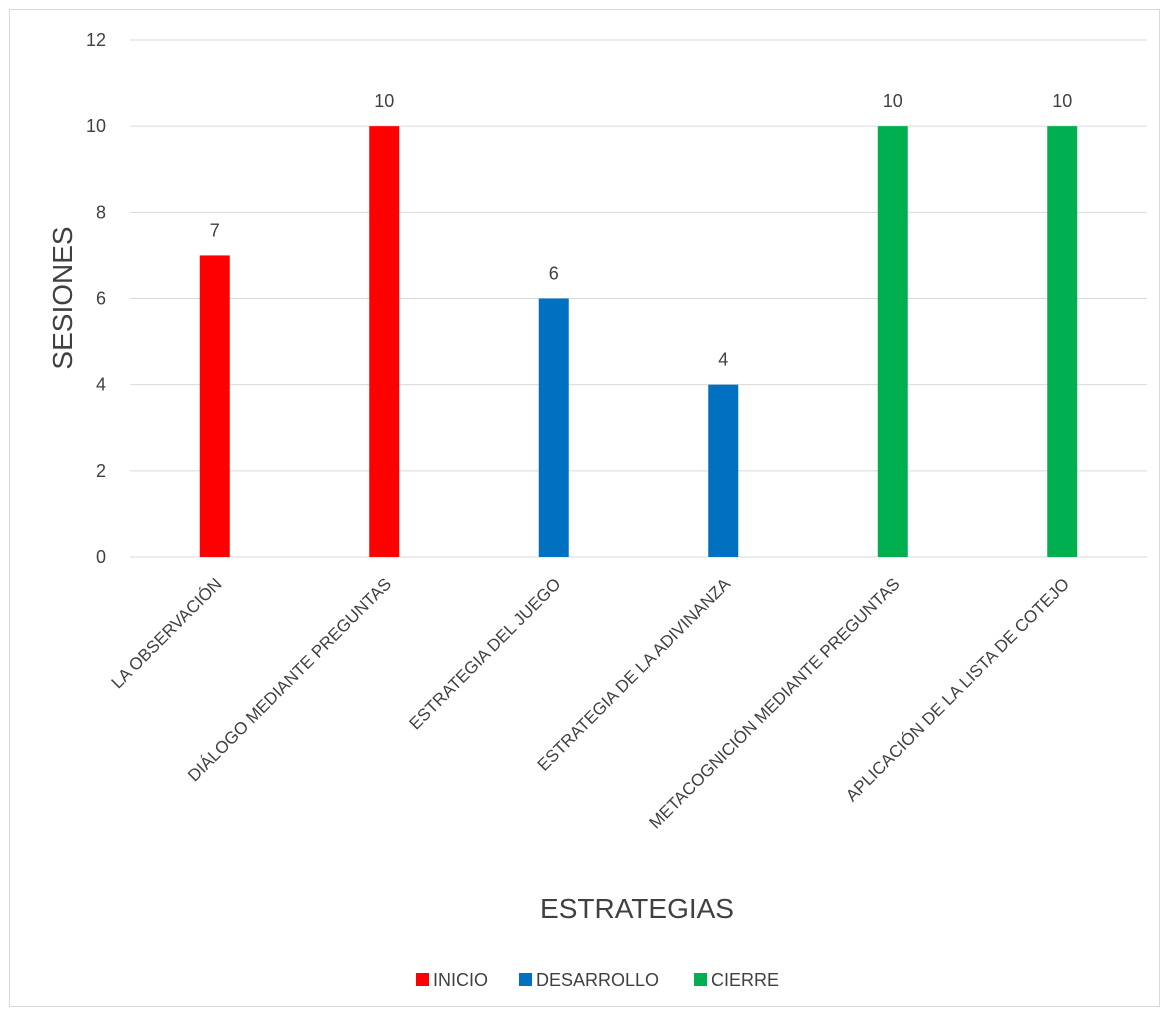 The height and width of the screenshot is (1009, 1163). What do you see at coordinates (101, 299) in the screenshot?
I see `y-tick-label: 6` at bounding box center [101, 299].